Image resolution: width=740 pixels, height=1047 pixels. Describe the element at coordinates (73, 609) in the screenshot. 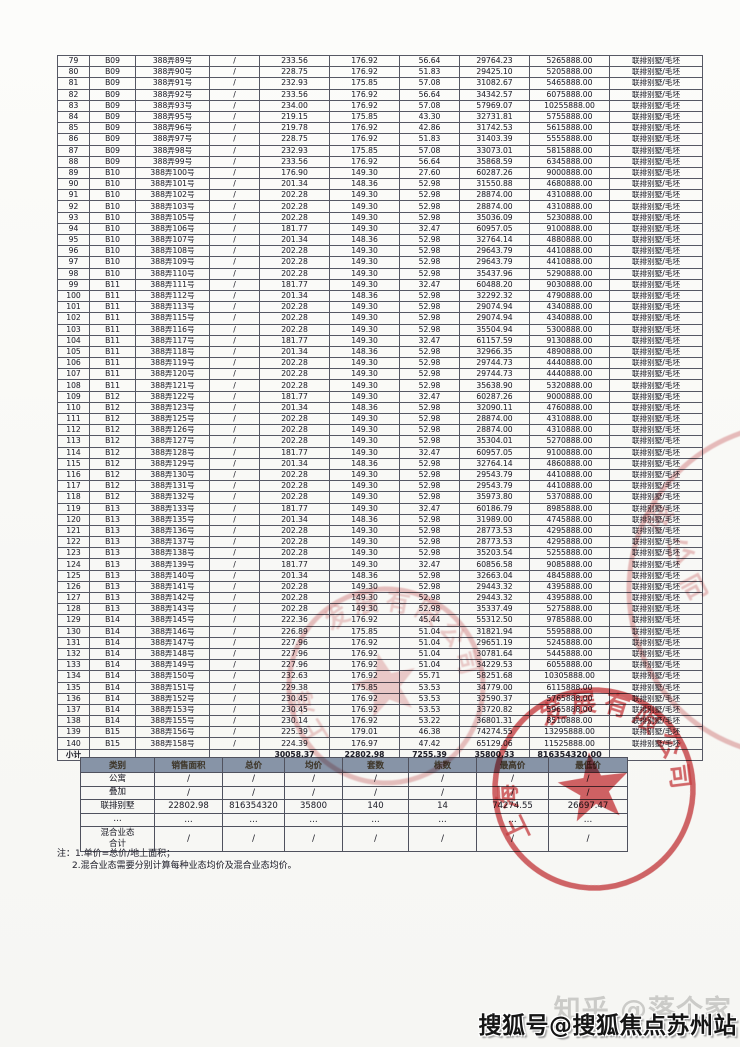

I see `cell-row-no: 128` at that location.